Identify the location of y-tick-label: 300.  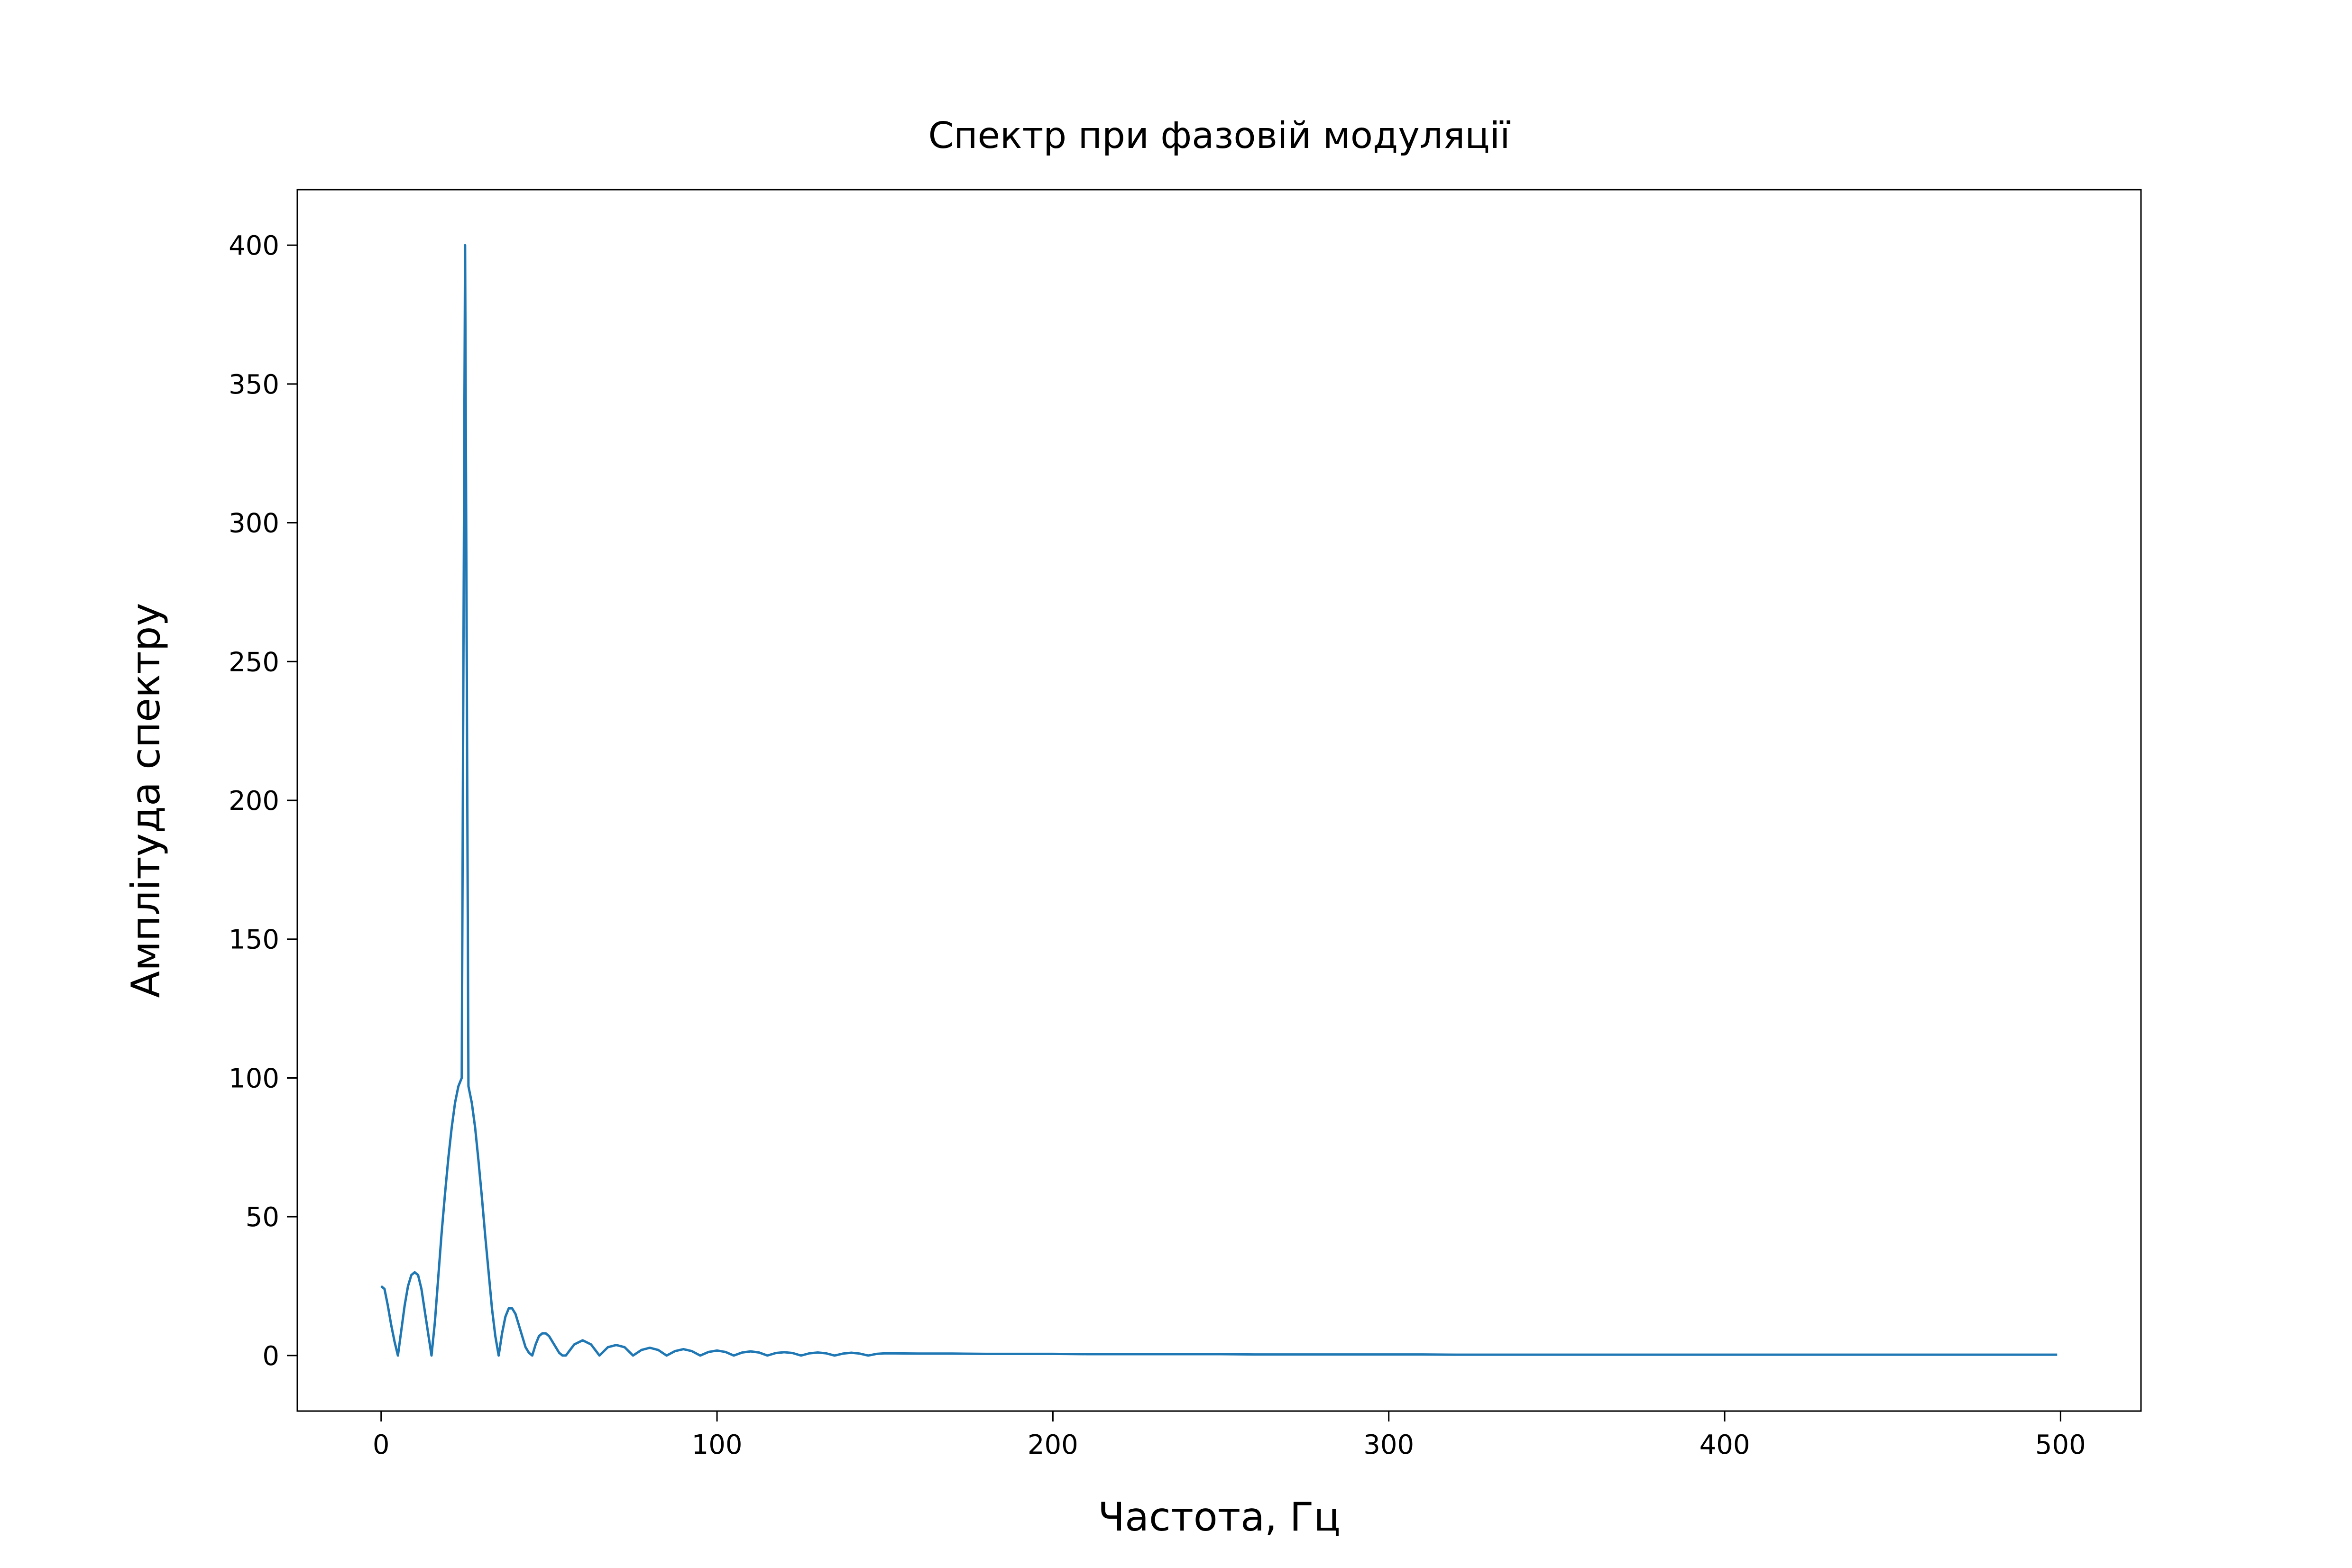
(254, 523).